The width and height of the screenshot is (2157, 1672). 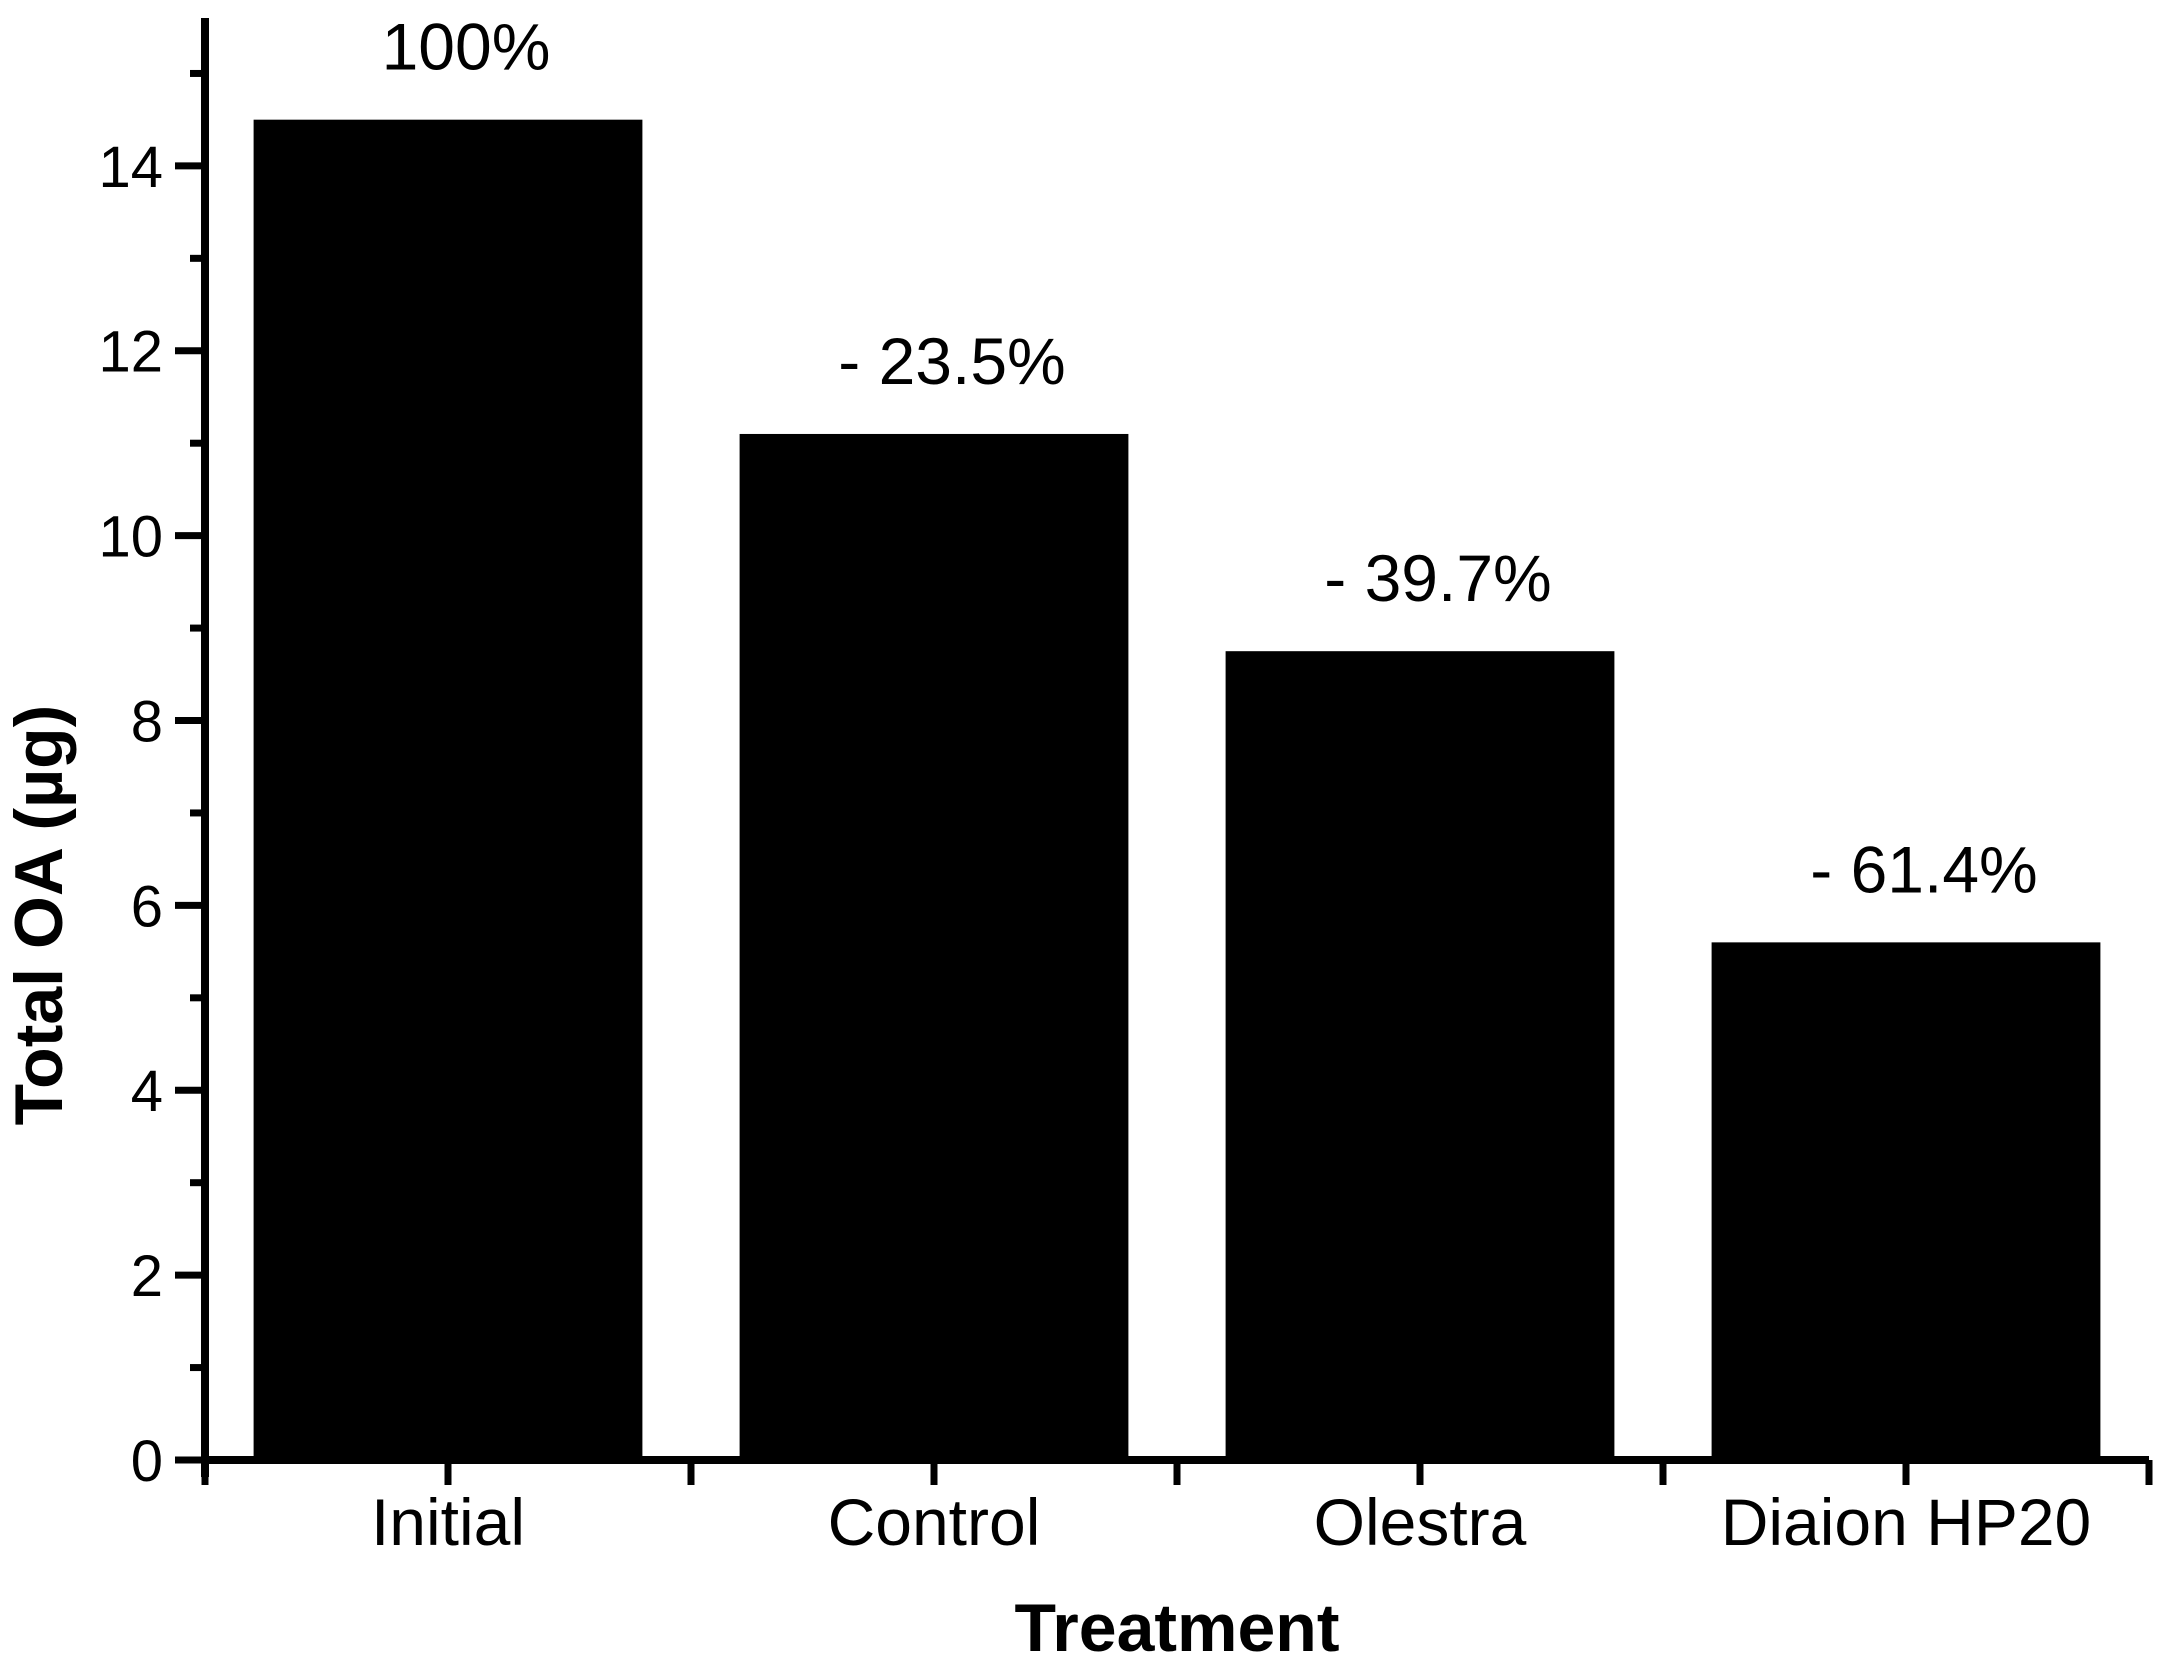 What do you see at coordinates (1420, 1522) in the screenshot?
I see `x-category-label: Olestra` at bounding box center [1420, 1522].